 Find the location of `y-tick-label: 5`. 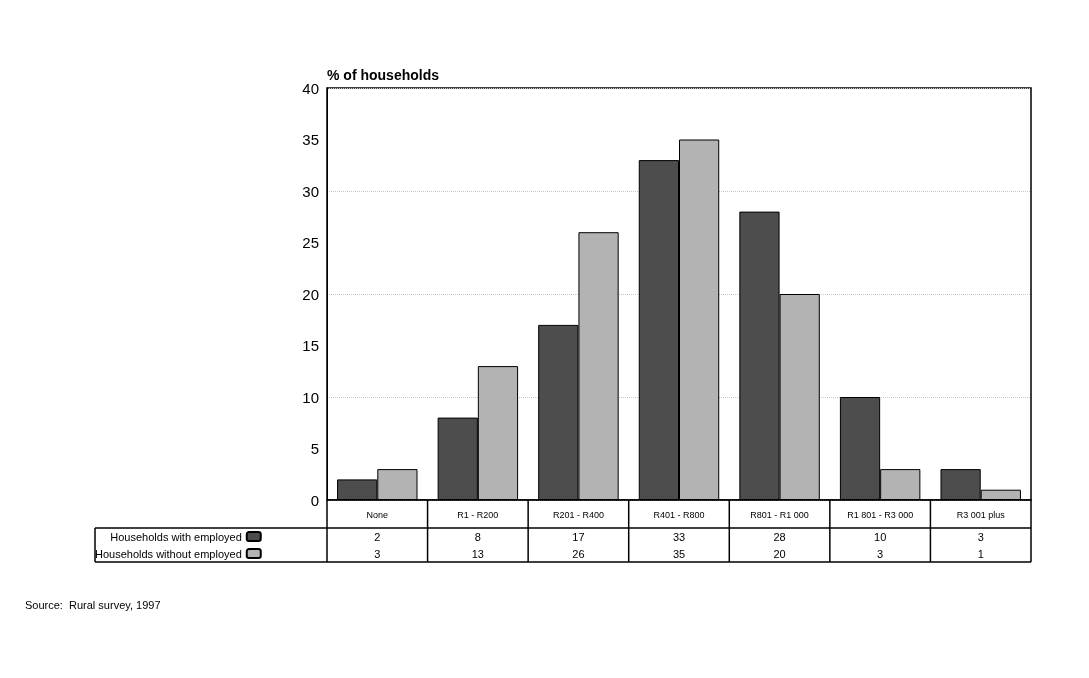

y-tick-label: 5 is located at coordinates (314, 448).